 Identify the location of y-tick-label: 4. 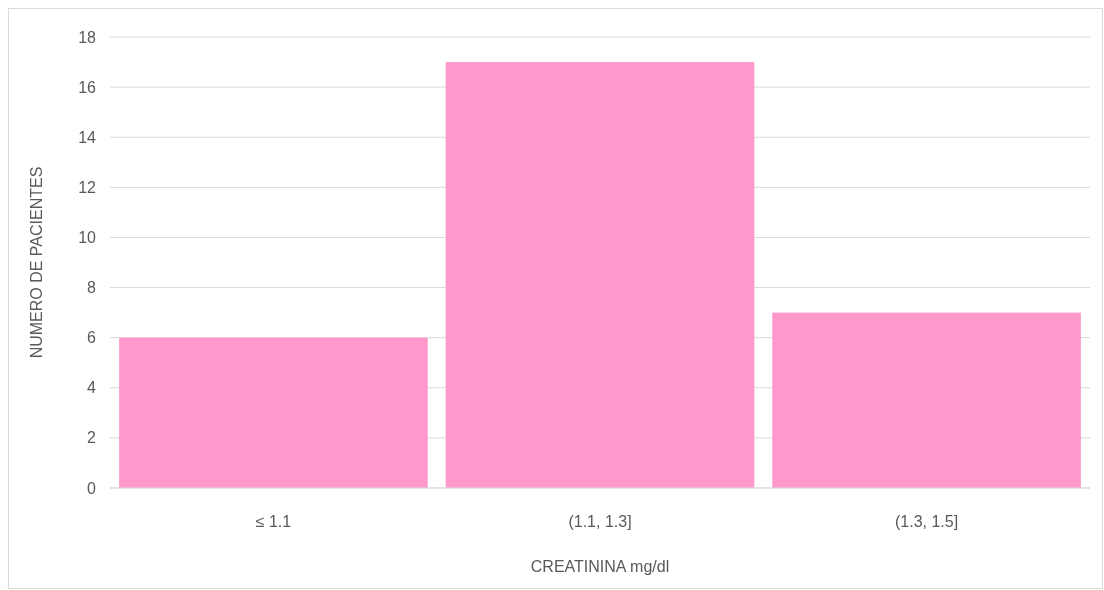
(92, 388).